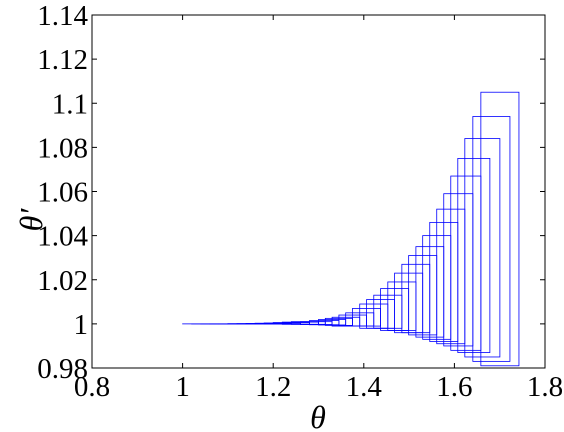  I want to click on y-tick-label: 1.04, so click(62, 237).